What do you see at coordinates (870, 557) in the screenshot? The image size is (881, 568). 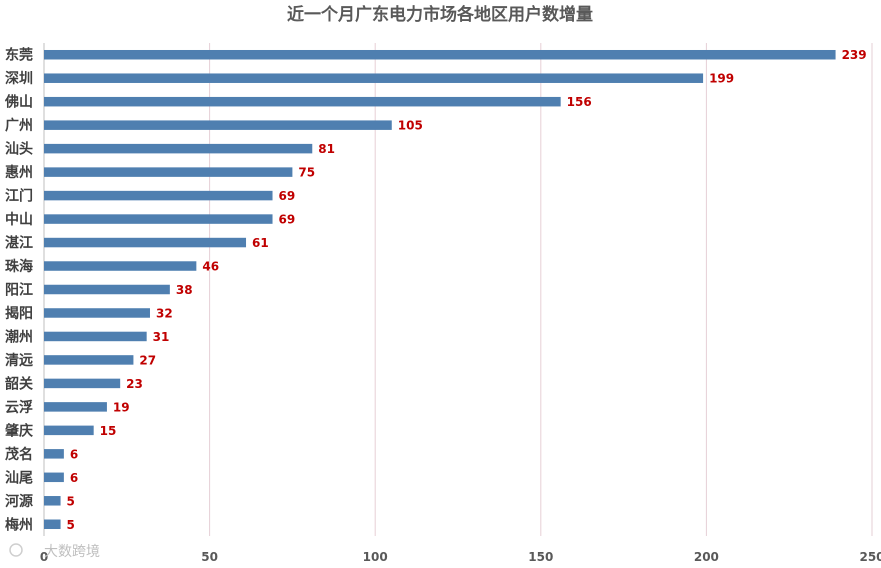 I see `x-tick-label: 250` at bounding box center [870, 557].